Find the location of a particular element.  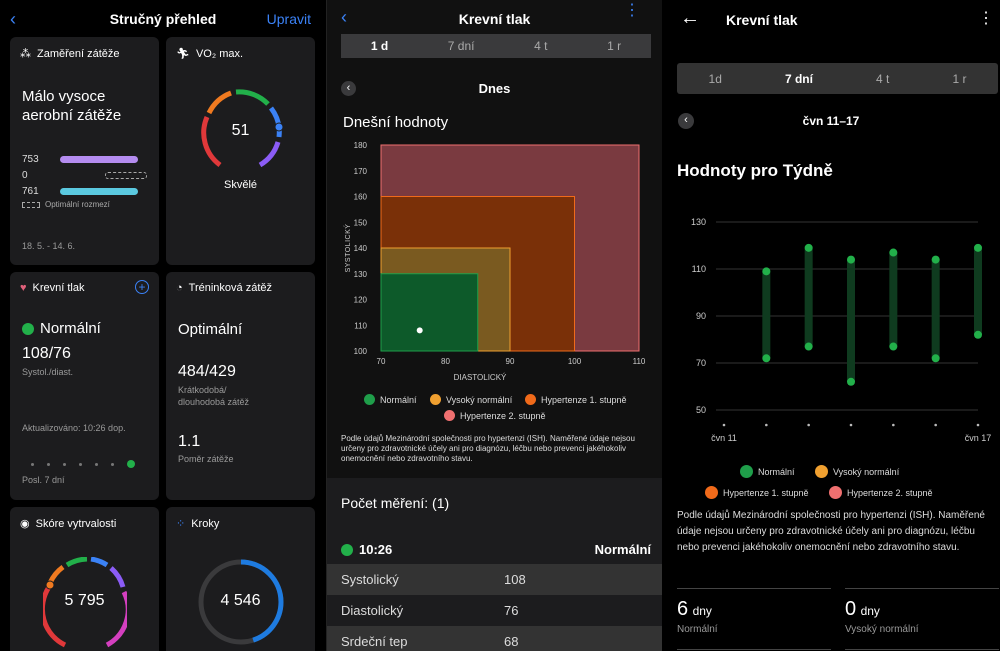

low-aerobic-bar is located at coordinates (99, 191).